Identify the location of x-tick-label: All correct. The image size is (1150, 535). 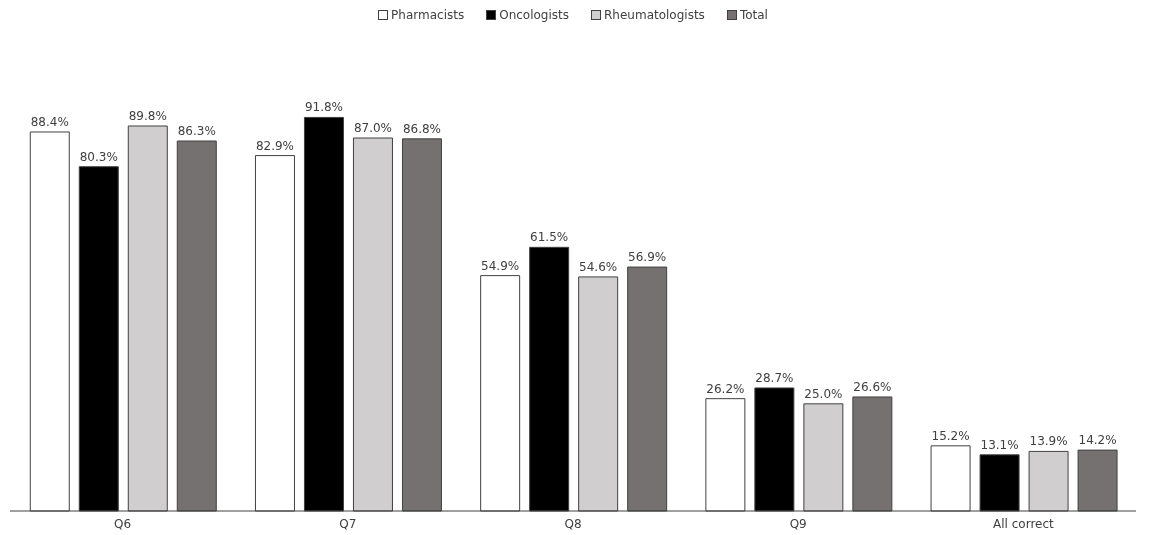
(1024, 523).